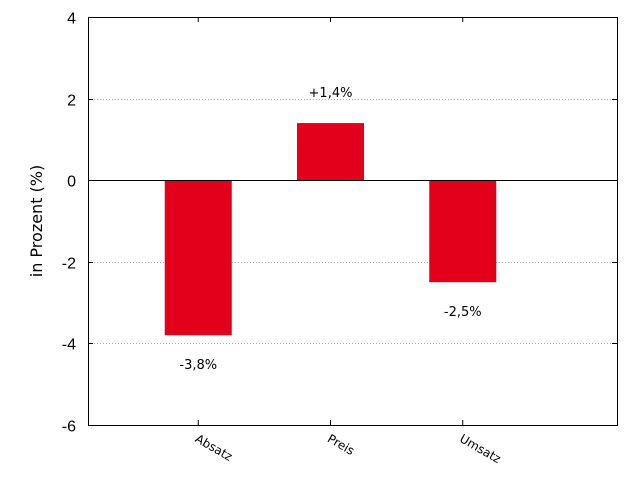  I want to click on bar-absatz, so click(198, 258).